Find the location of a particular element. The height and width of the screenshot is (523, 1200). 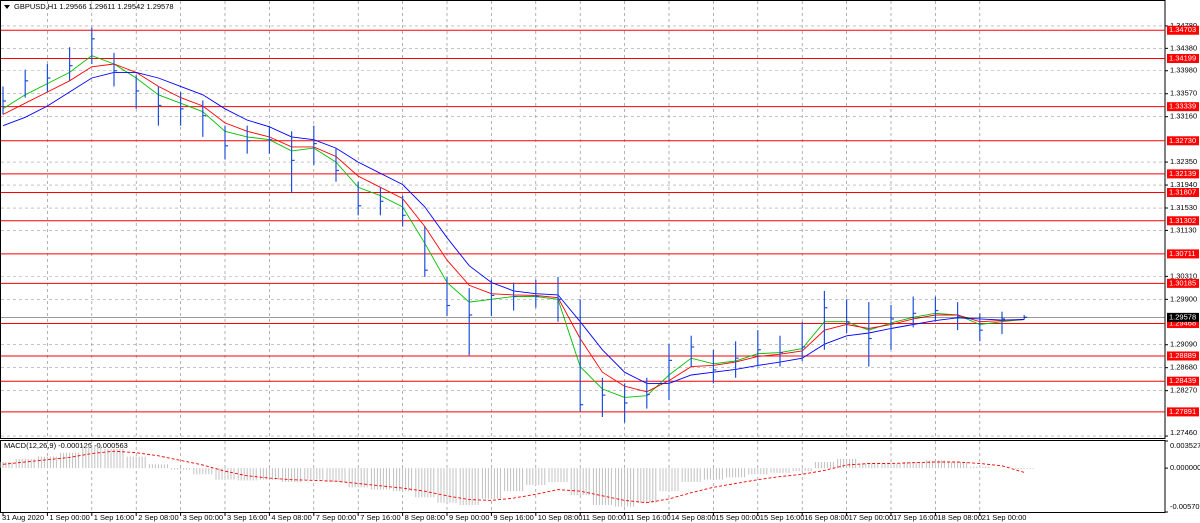

macd-pane-frame is located at coordinates (583, 476).